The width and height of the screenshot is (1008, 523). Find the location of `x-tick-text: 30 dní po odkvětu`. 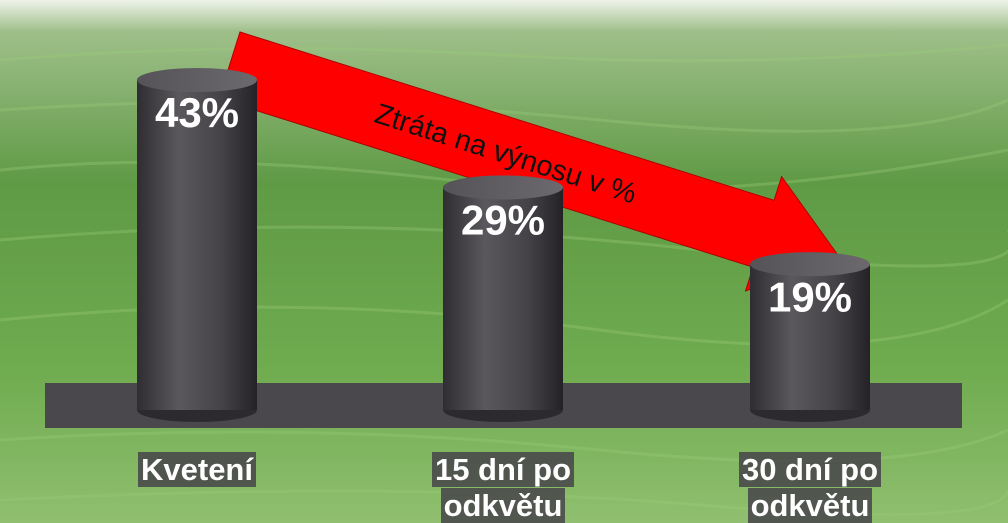

x-tick-text: 30 dní po odkvětu is located at coordinates (810, 487).